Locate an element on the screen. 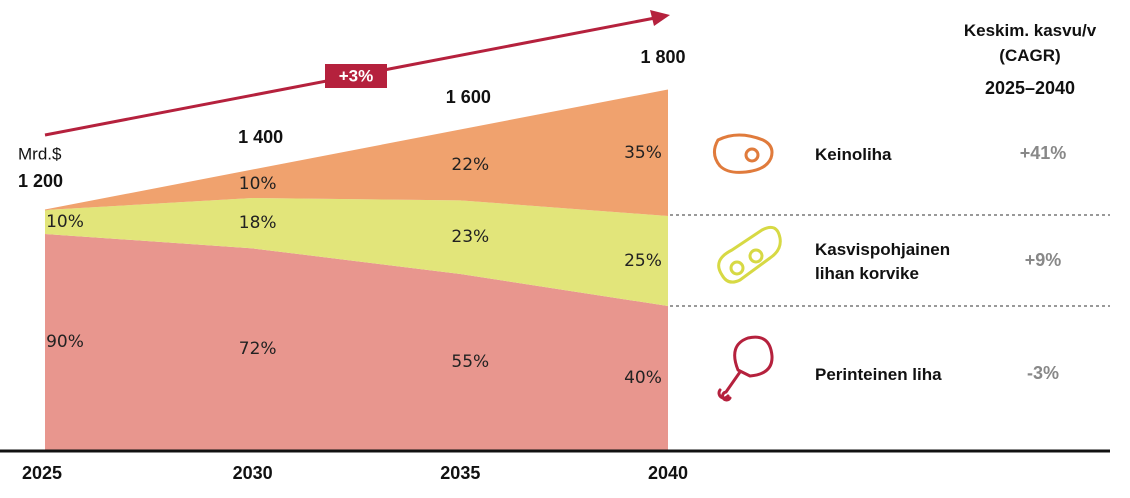 This screenshot has height=498, width=1130. cagr-heading: (CAGR) is located at coordinates (1030, 55).